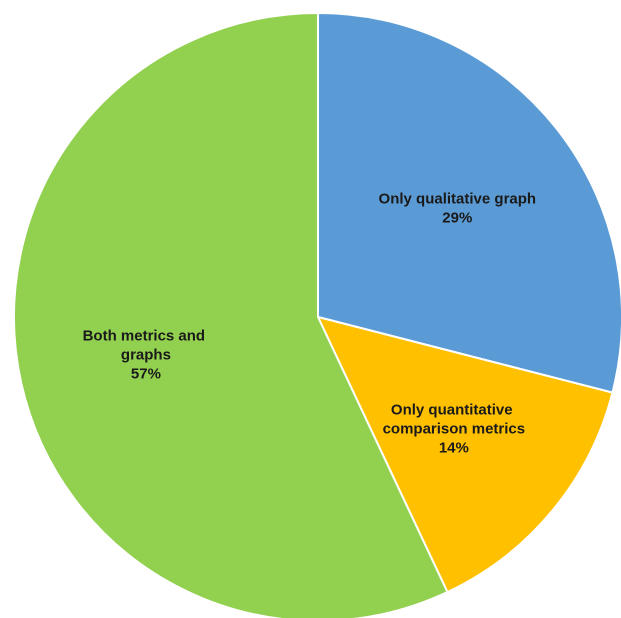 The height and width of the screenshot is (618, 621). I want to click on slice-value-label: 14%, so click(454, 447).